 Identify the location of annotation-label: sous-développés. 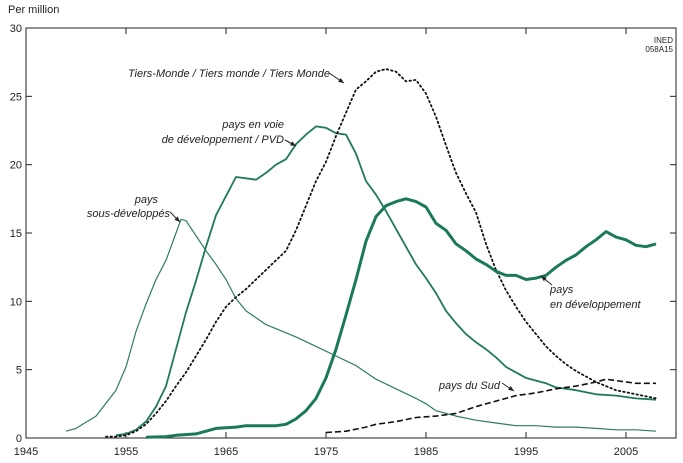
(129, 214).